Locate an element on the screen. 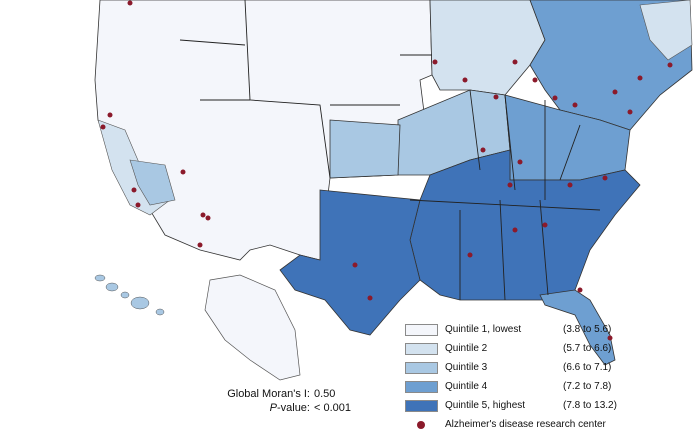 The height and width of the screenshot is (436, 700). morans-i-row: Global Moran's I: 0.50 is located at coordinates (308, 395).